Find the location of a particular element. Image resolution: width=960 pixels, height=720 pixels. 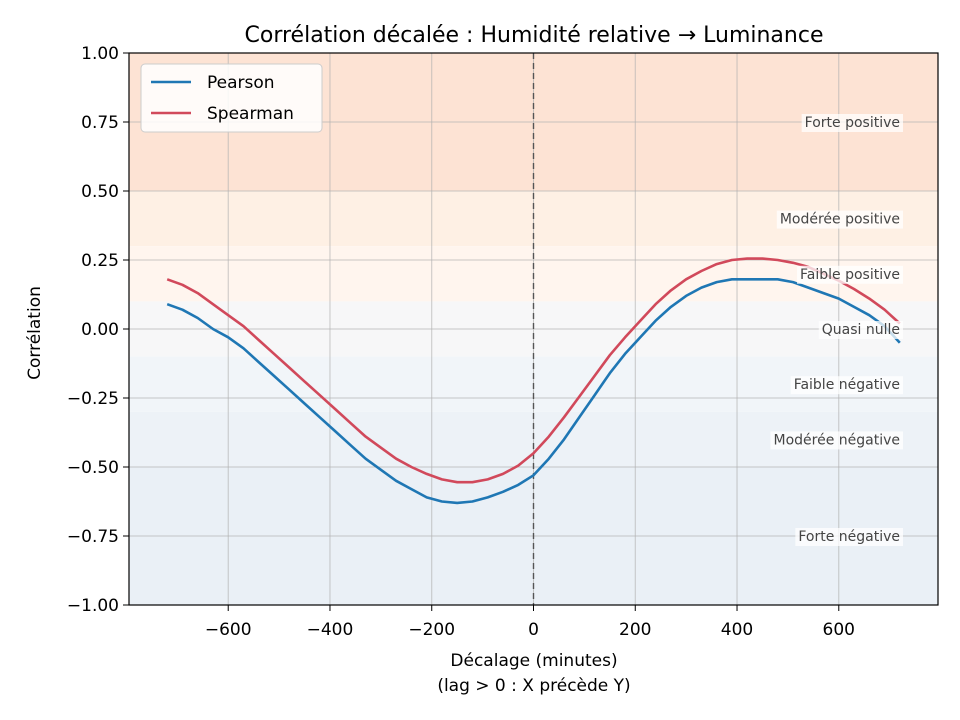

y-axis-label: Corrélation is located at coordinates (35, 333).